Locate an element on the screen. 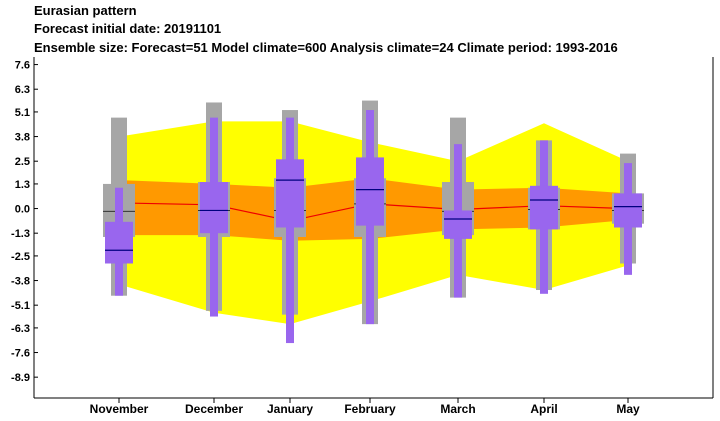  x-tick-label: March is located at coordinates (457, 409).